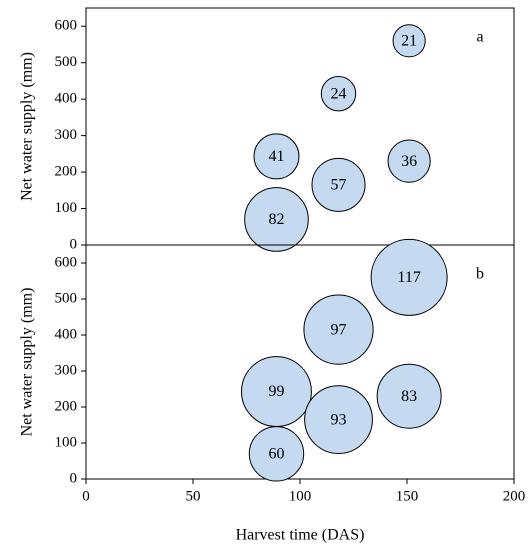  I want to click on x-tick-label: 50, so click(193, 496).